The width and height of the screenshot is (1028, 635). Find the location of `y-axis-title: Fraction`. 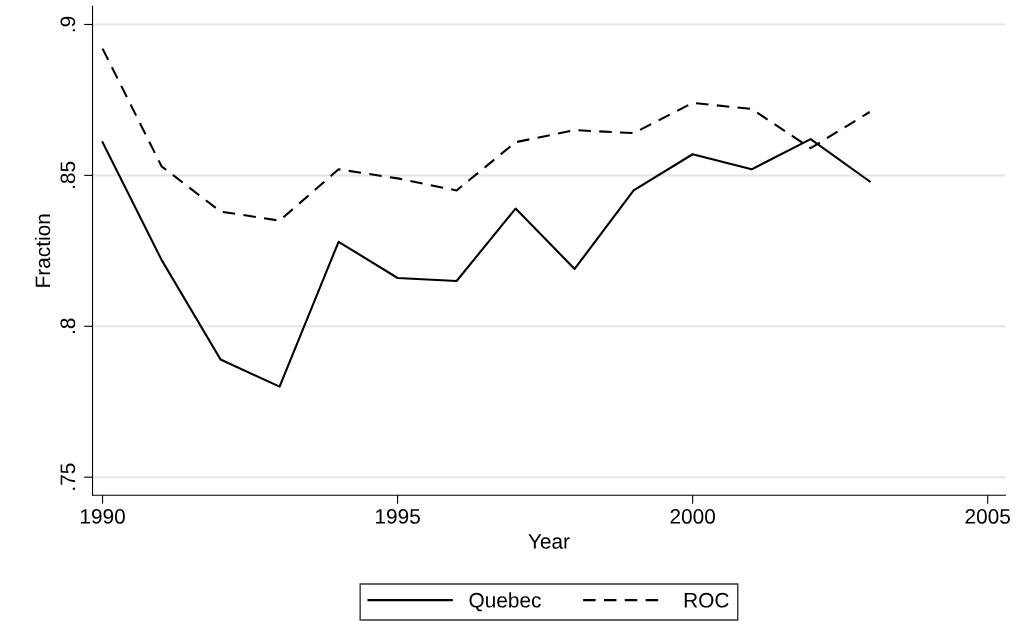

y-axis-title: Fraction is located at coordinates (42, 250).